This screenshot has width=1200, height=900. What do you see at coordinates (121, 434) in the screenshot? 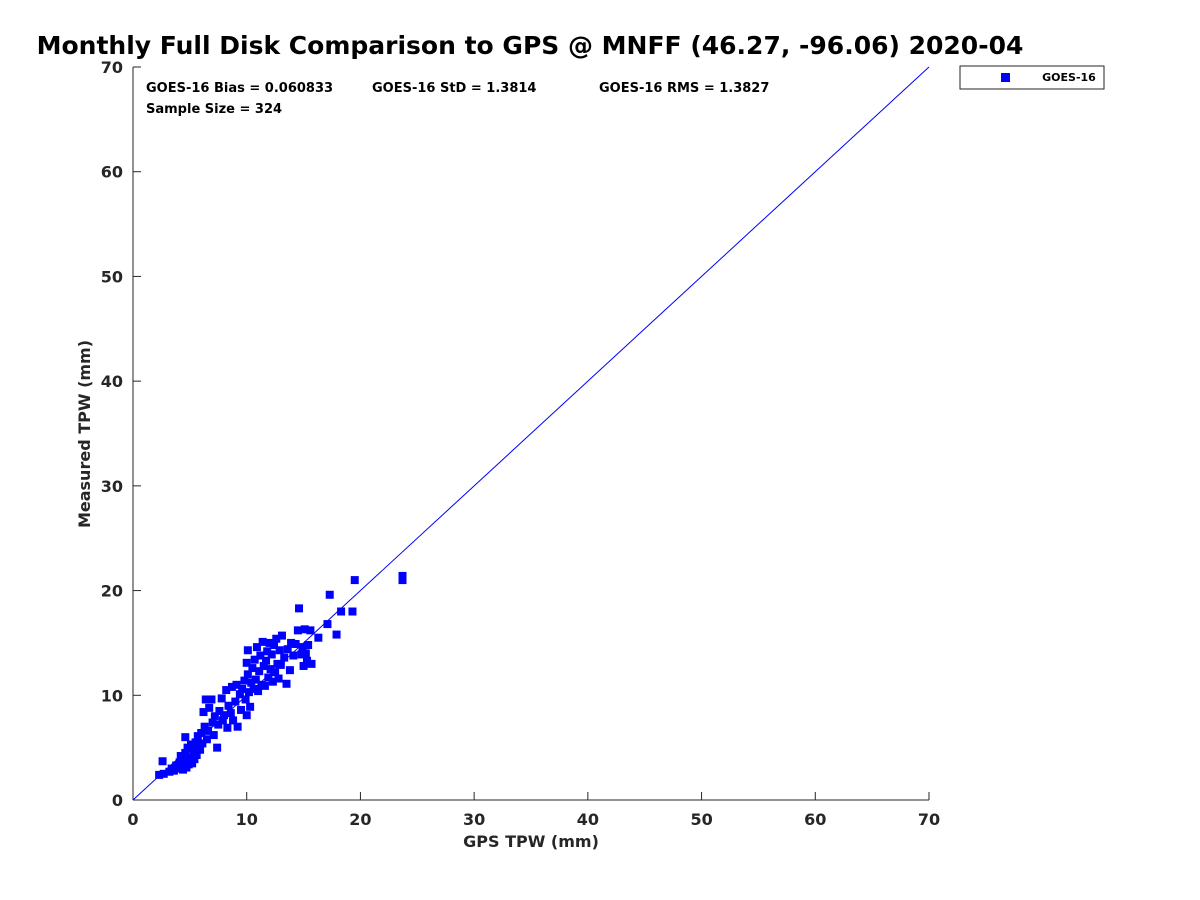
I see `y-axis-ticks: 0 10 20 30 40 50 60 70` at bounding box center [121, 434].